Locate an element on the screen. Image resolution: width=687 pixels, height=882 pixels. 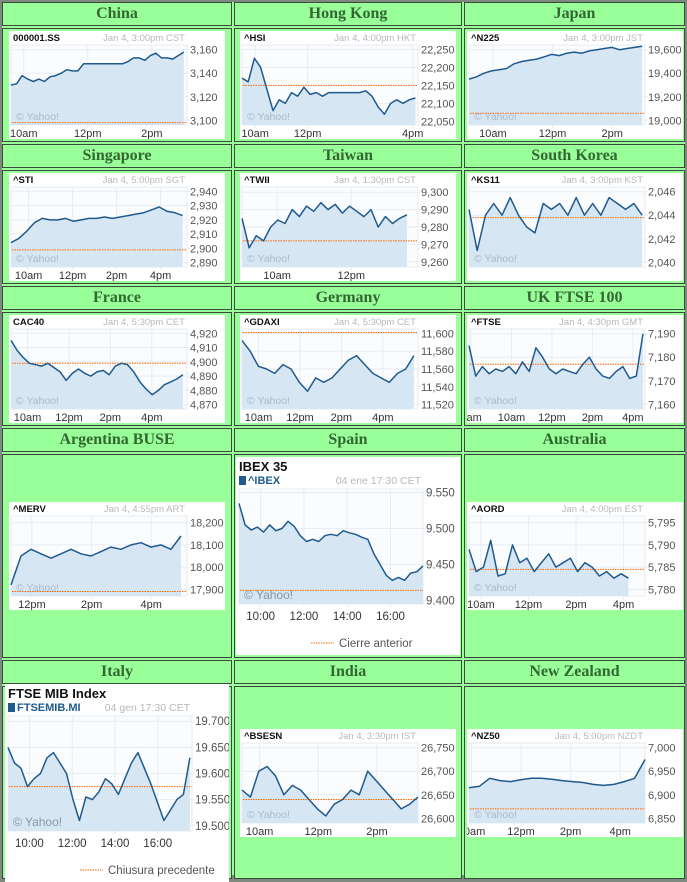
y-tick-label: 11,520 is located at coordinates (437, 406).